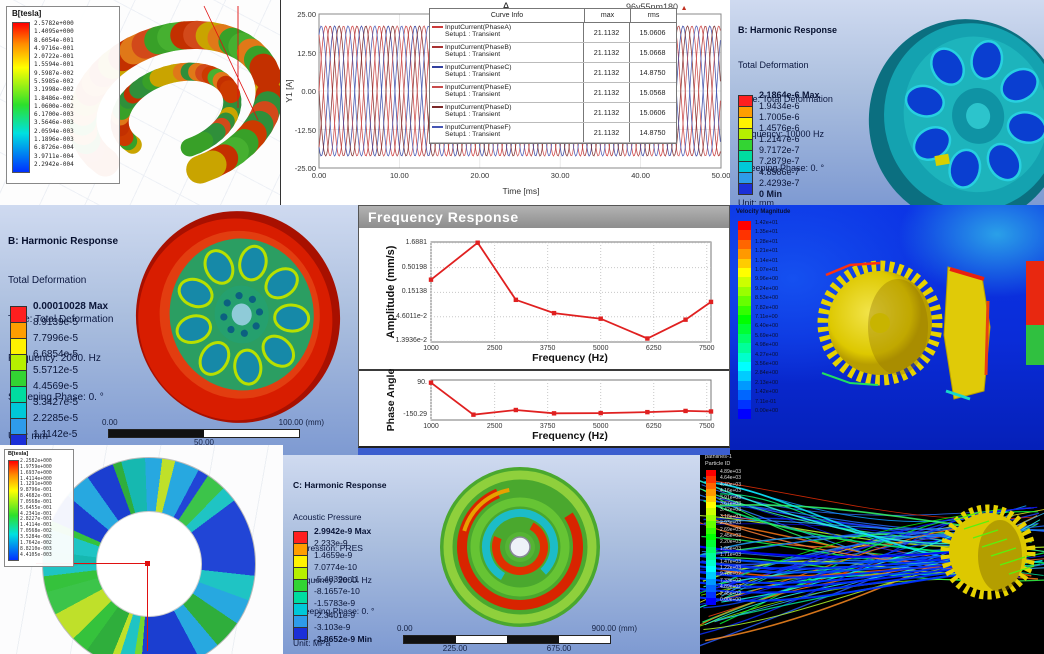 The width and height of the screenshot is (1044, 654). What do you see at coordinates (544, 330) in the screenshot?
I see `frequency-response-charts` at bounding box center [544, 330].